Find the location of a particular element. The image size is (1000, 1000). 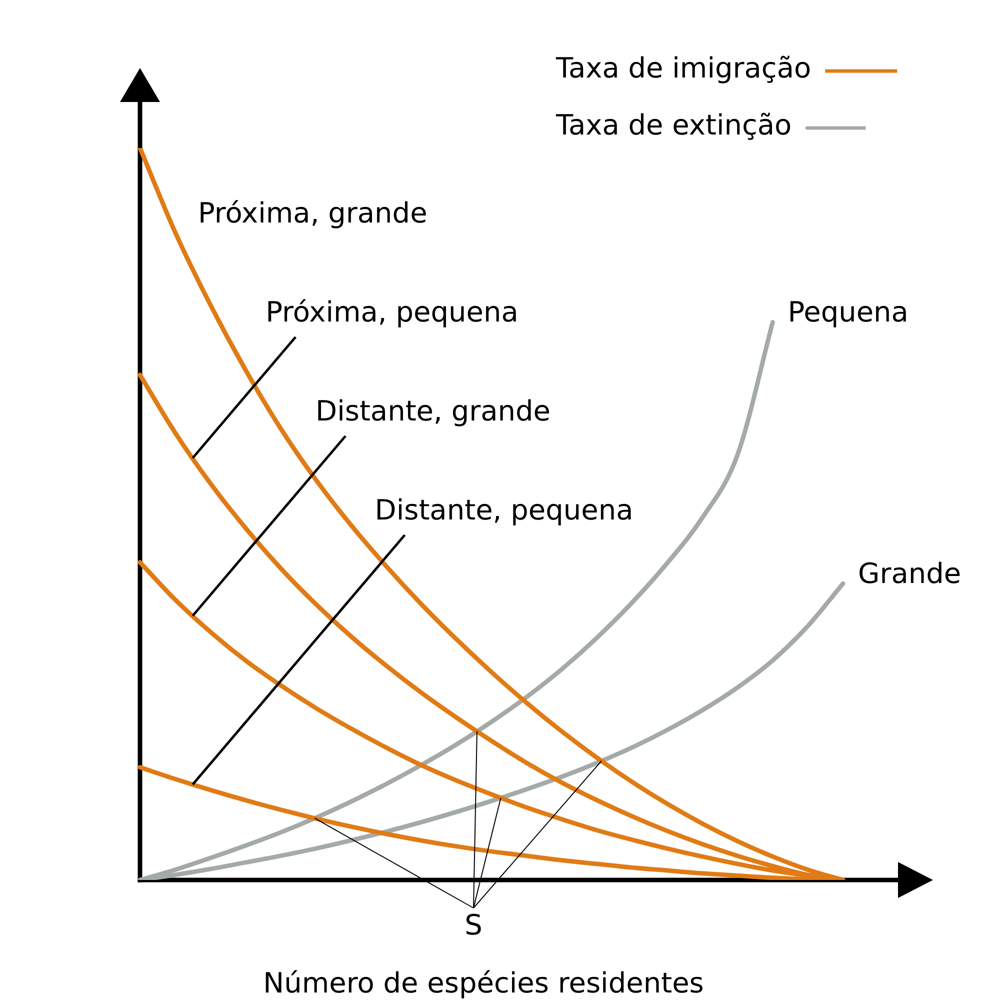

x-axis-title: Número de espécies residentes is located at coordinates (483, 983).